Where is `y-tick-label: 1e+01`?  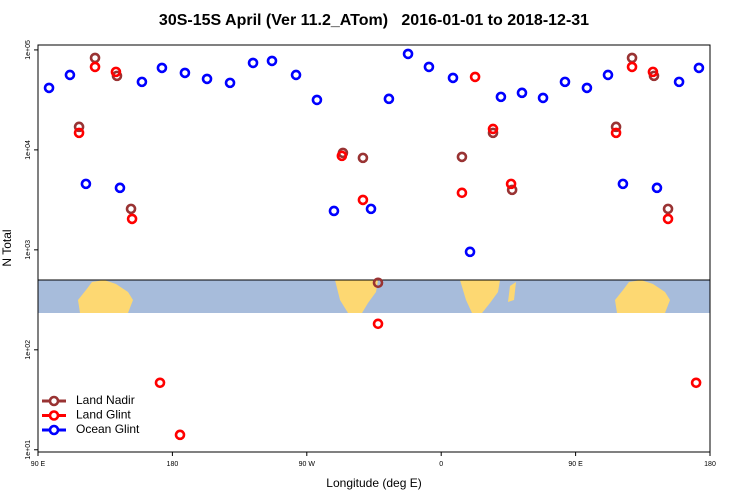
y-tick-label: 1e+01 is located at coordinates (28, 450).